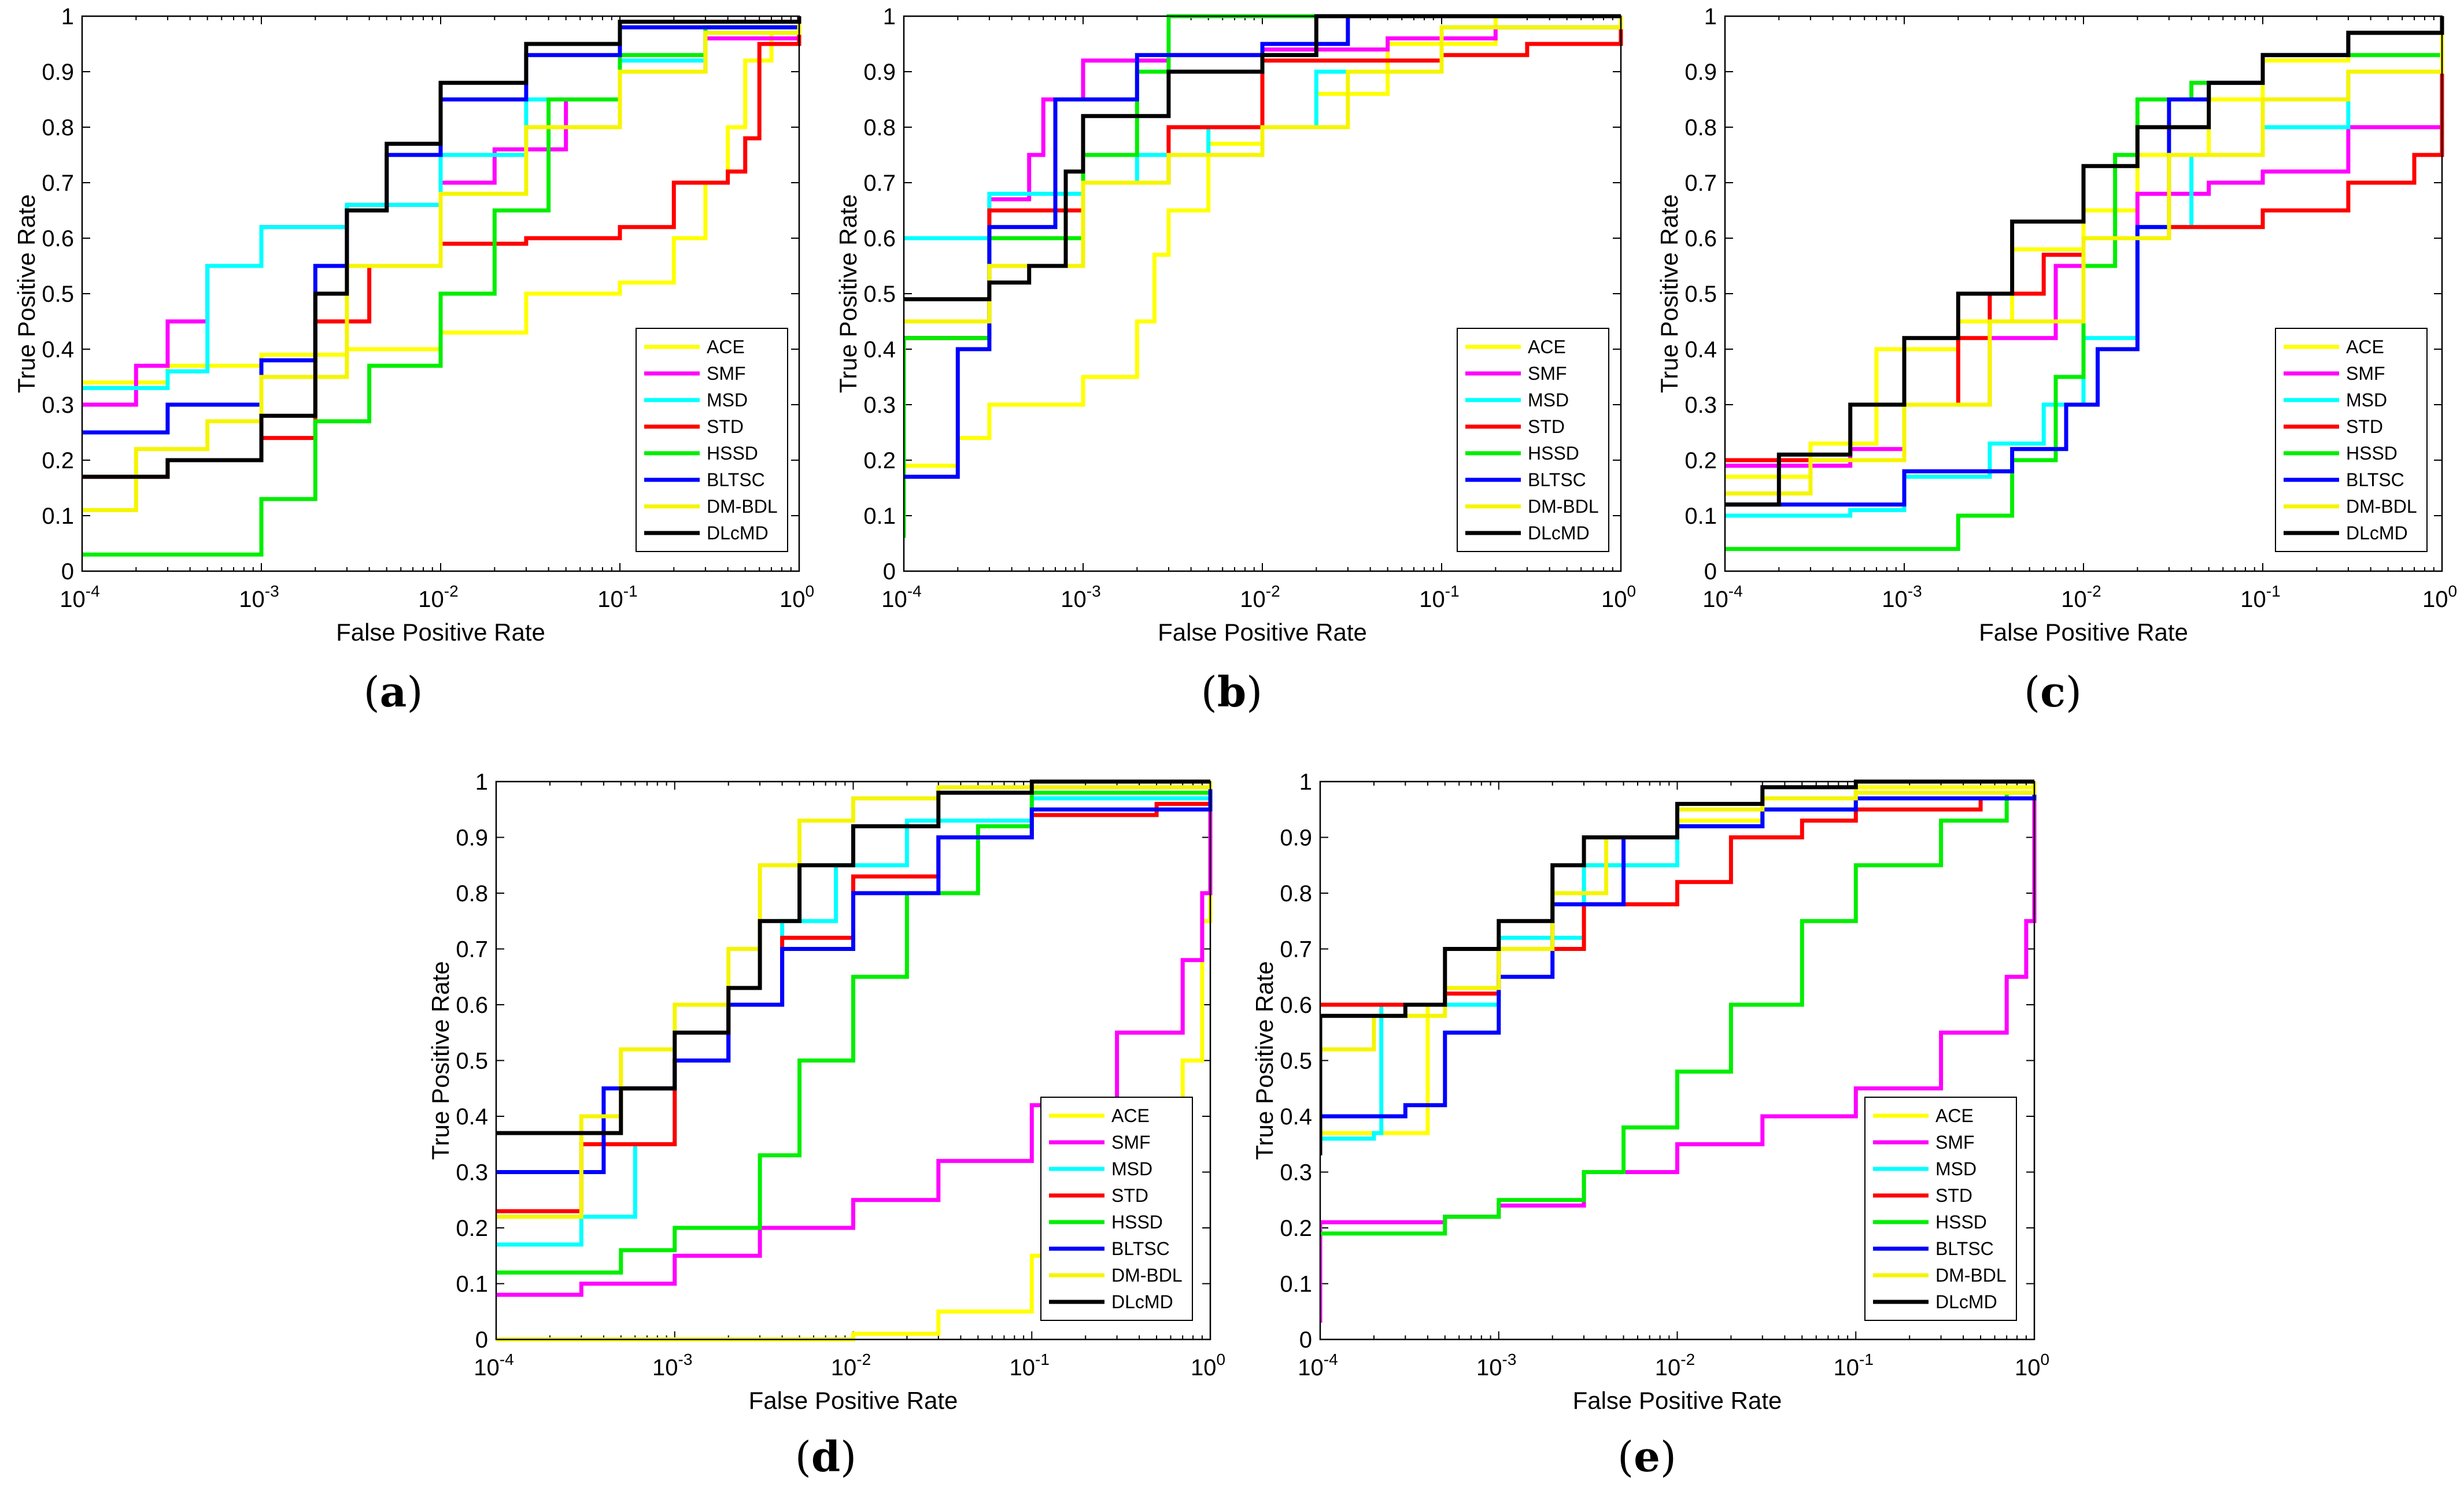 The height and width of the screenshot is (1499, 2464). I want to click on legend-label-dm-bdl: DM-BDL, so click(1563, 506).